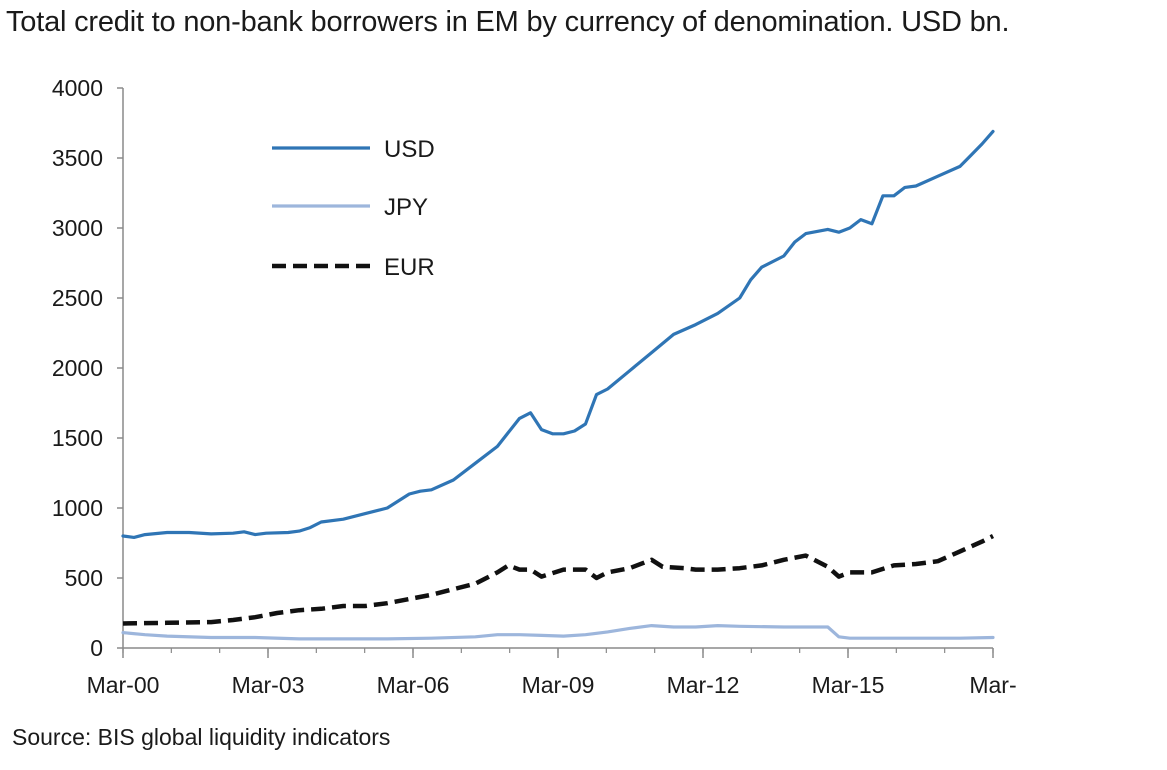 This screenshot has width=1167, height=770. Describe the element at coordinates (409, 267) in the screenshot. I see `legend-label-eur: EUR` at that location.